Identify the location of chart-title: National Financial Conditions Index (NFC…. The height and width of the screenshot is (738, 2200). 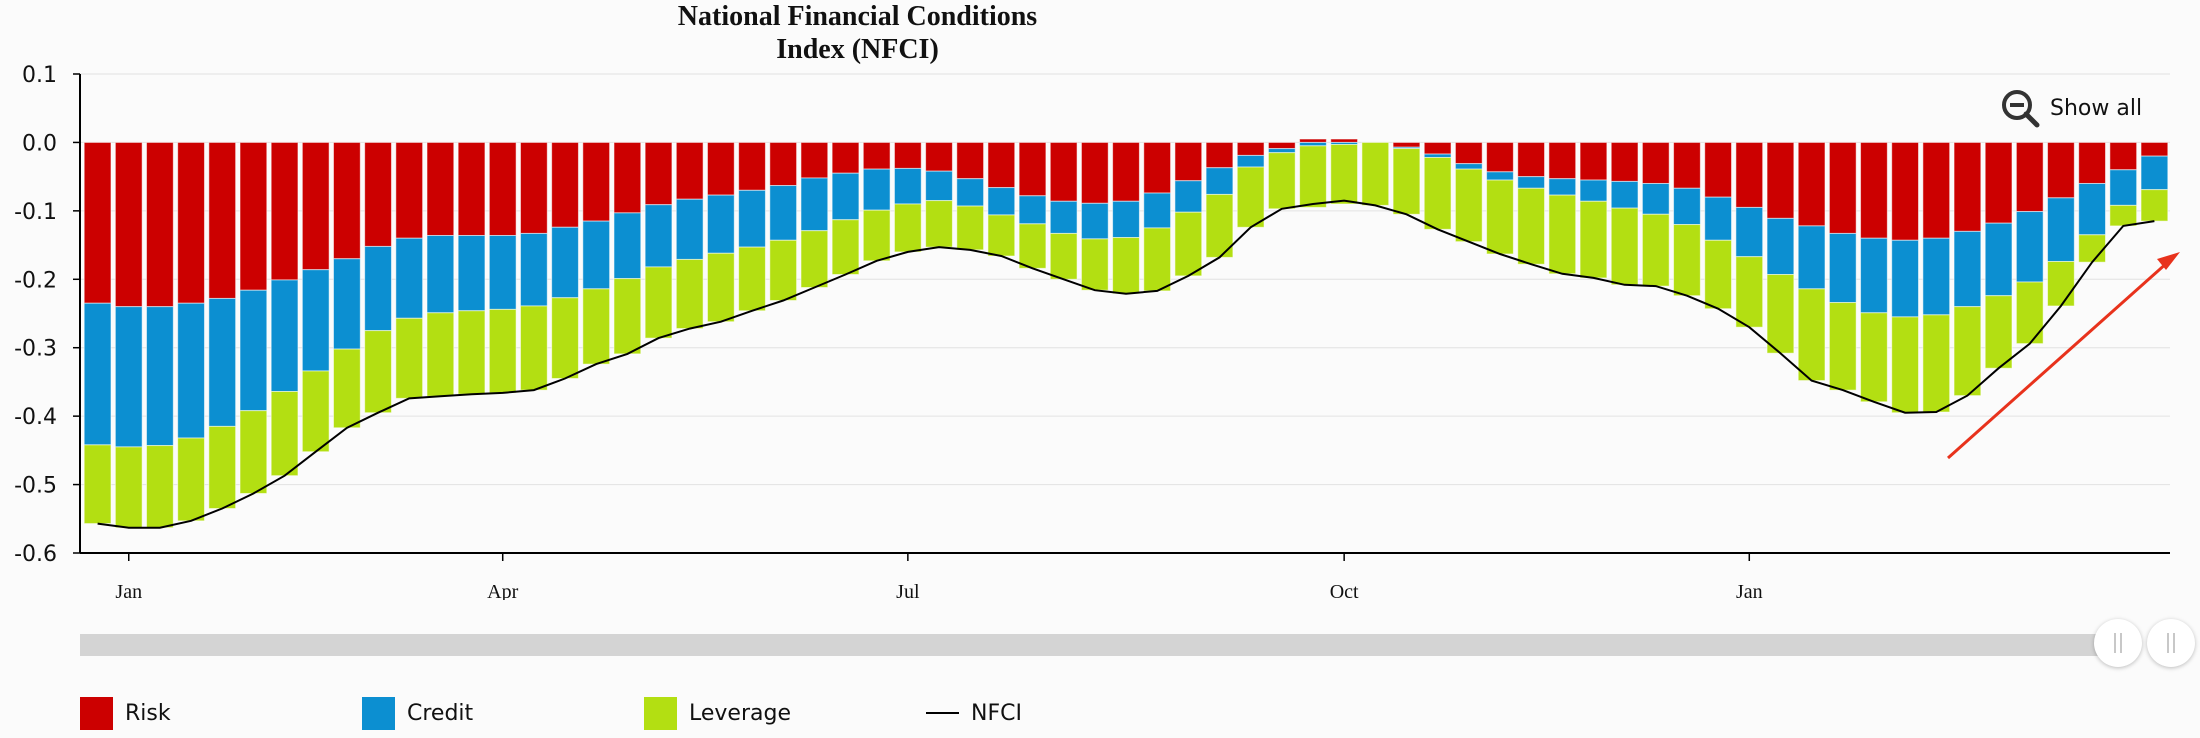
(857, 33).